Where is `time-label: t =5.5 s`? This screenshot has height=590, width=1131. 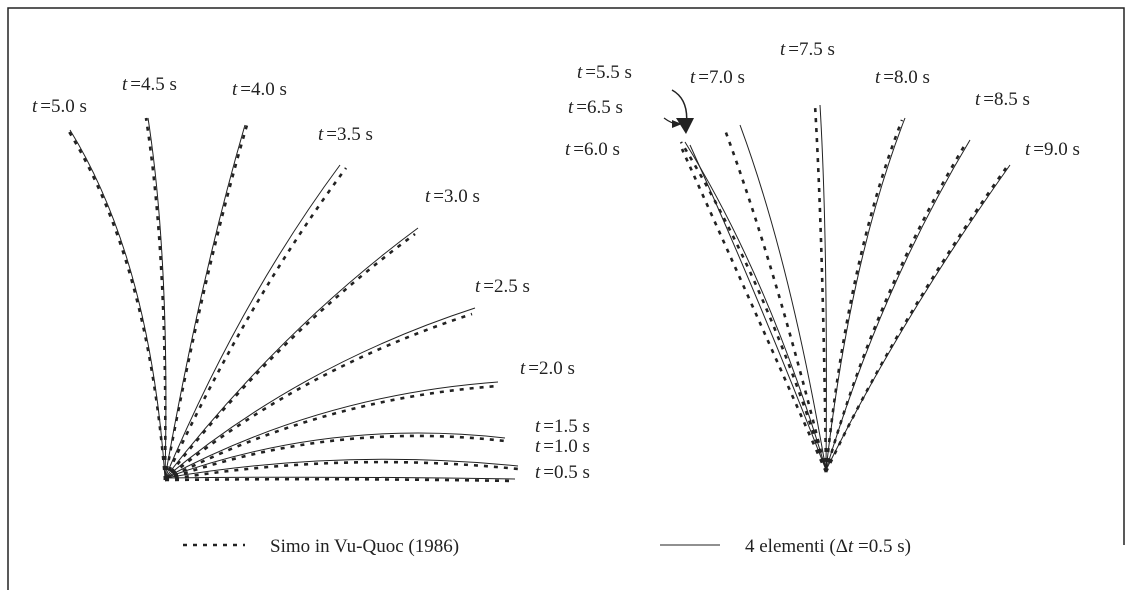 time-label: t =5.5 s is located at coordinates (604, 72).